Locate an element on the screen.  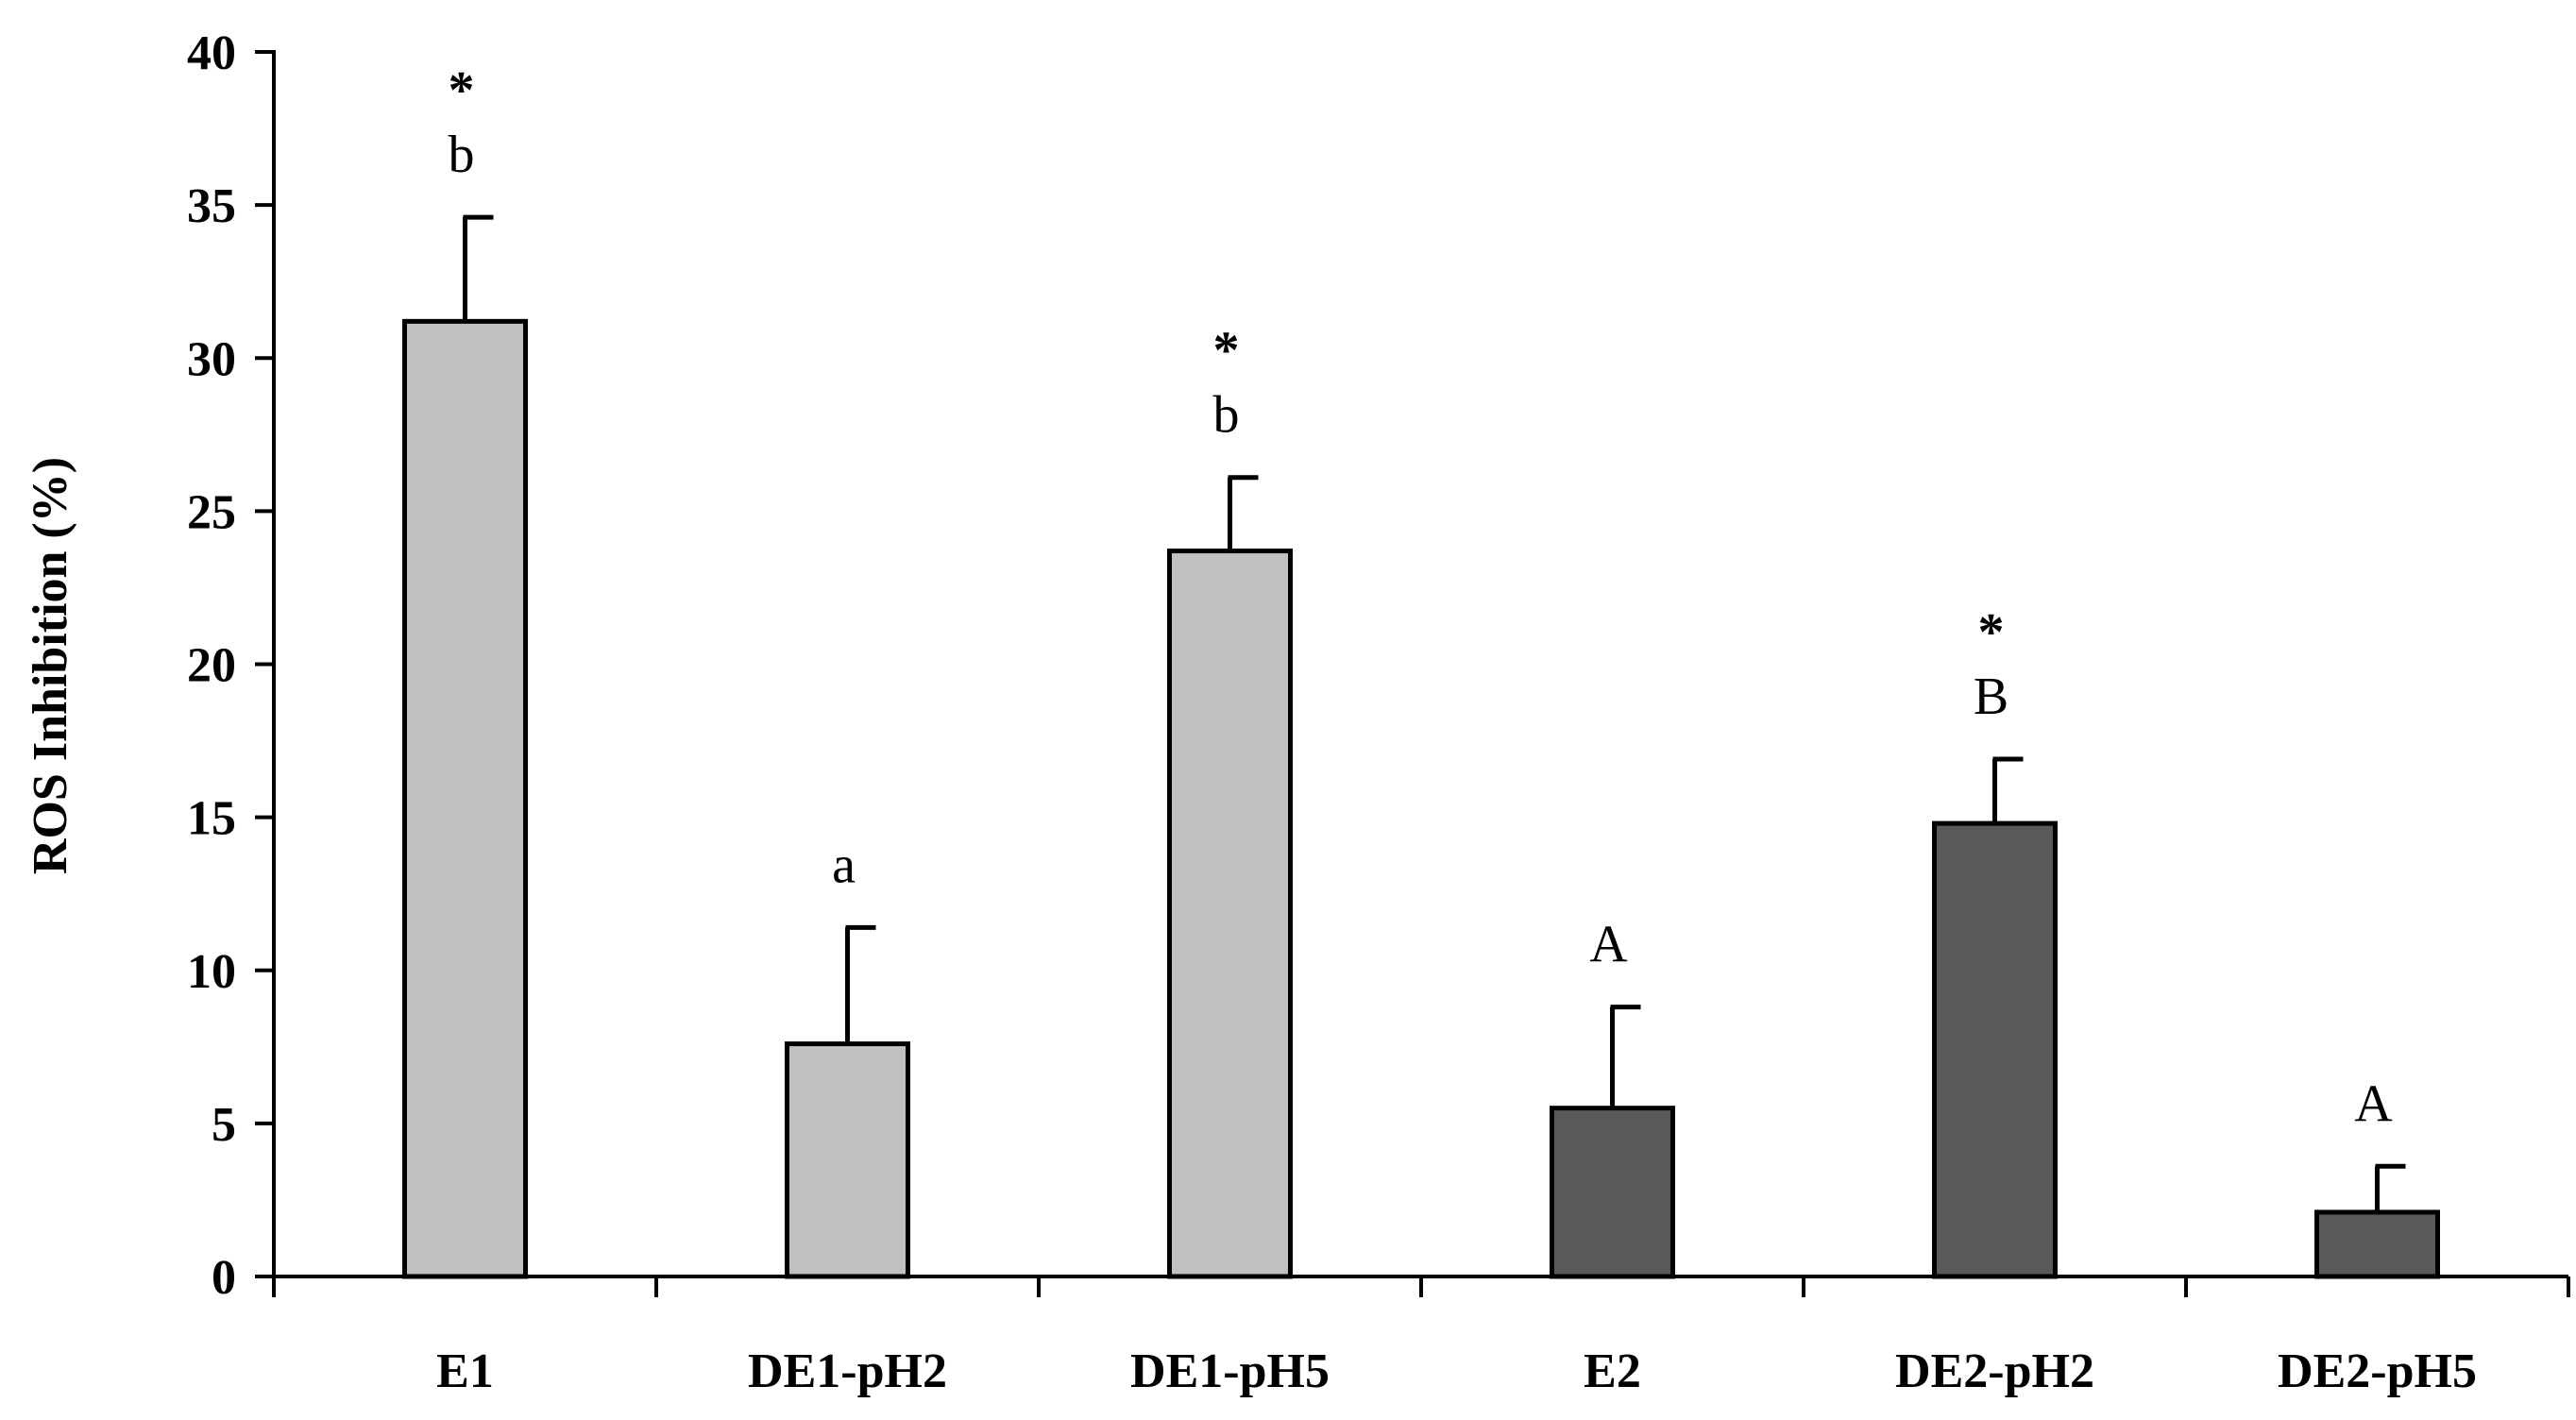
significance-letter: B is located at coordinates (1991, 697).